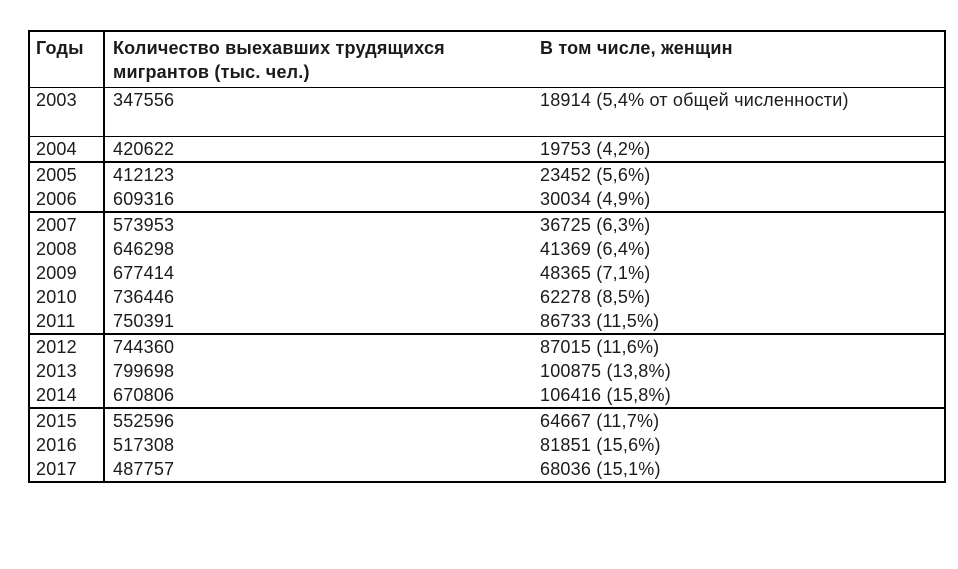  What do you see at coordinates (636, 48) in the screenshot?
I see `header-women-label: В том числе, женщин` at bounding box center [636, 48].